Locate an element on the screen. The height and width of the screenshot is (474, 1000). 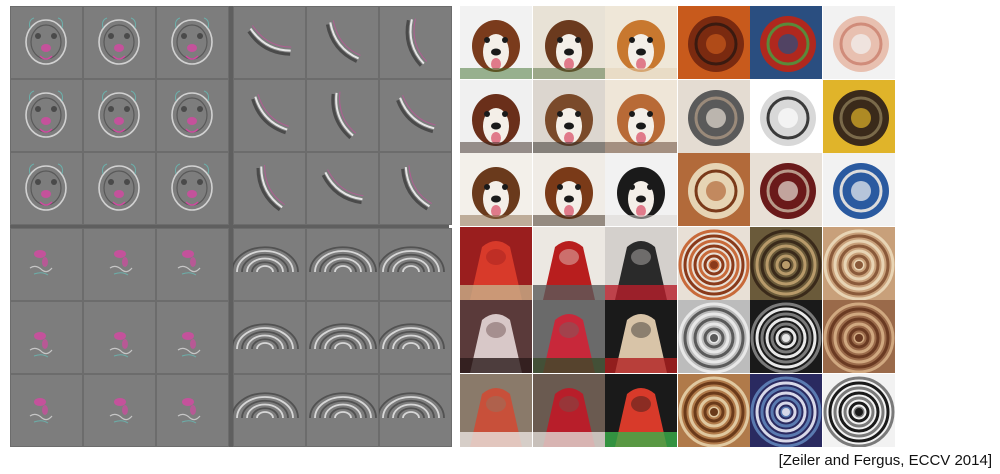
citation: [Zeiler and Fergus, ECCV 2014] is located at coordinates (885, 460).